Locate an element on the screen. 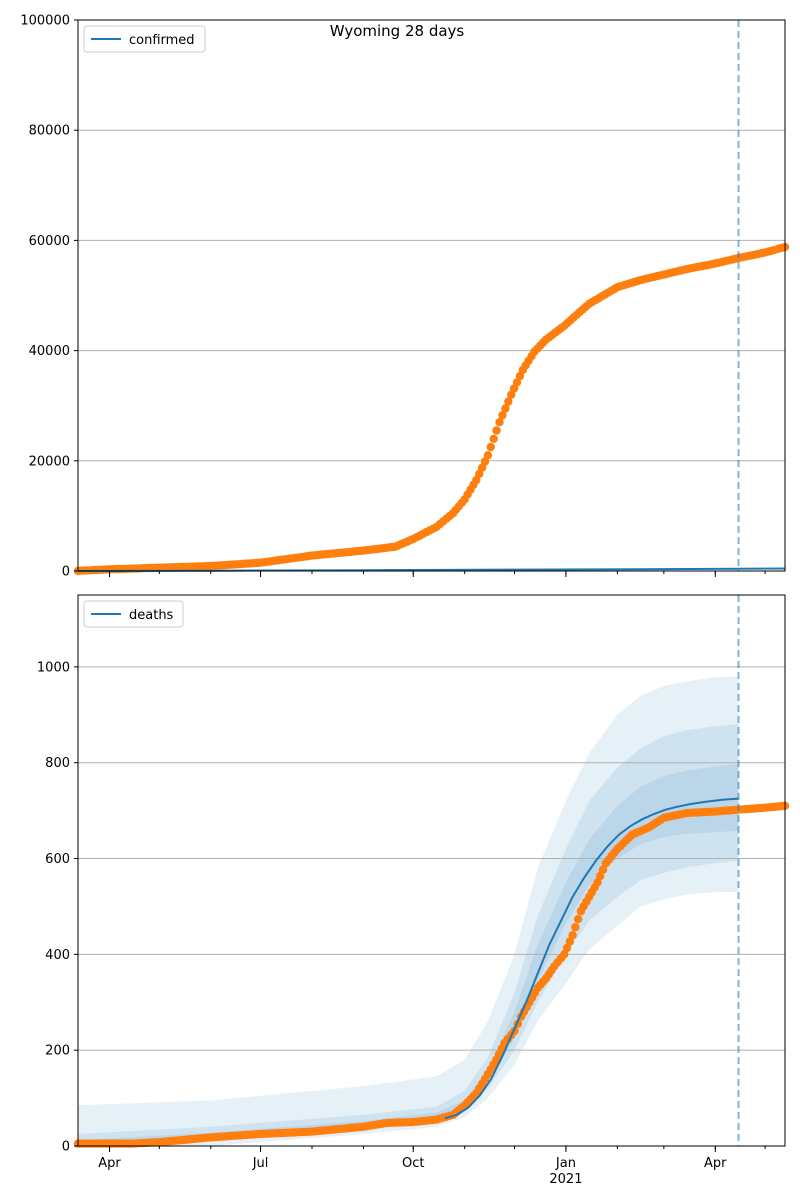 The image size is (800, 1200). deaths-legend-label: deaths is located at coordinates (151, 615).